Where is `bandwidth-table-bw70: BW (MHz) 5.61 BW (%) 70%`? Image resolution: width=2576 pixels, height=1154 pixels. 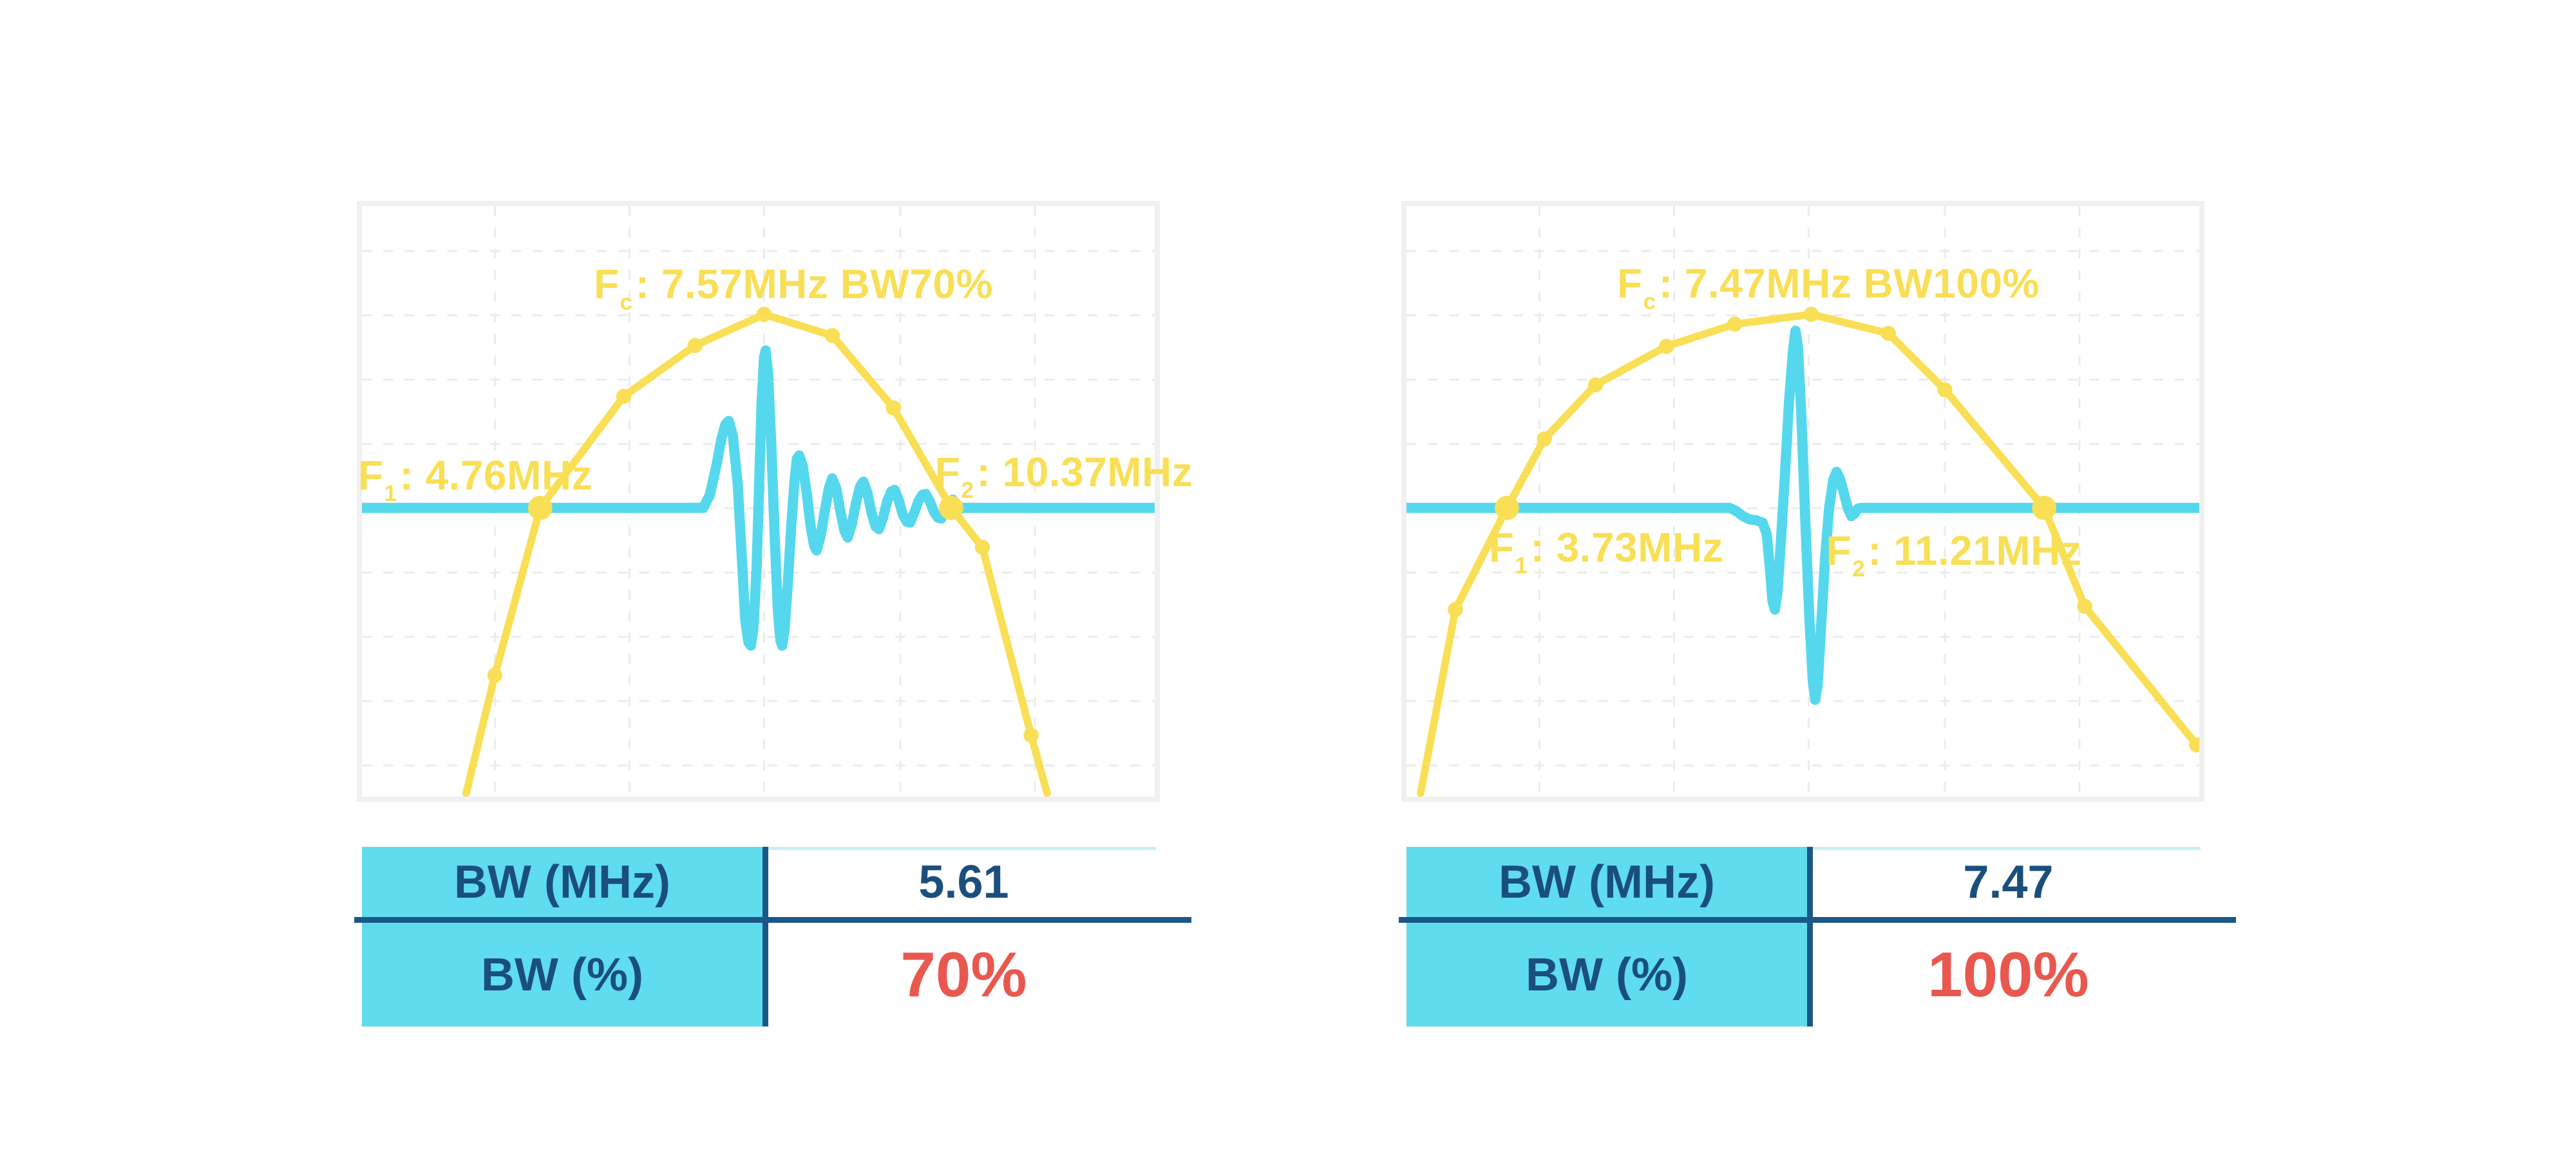 bandwidth-table-bw70: BW (MHz) 5.61 BW (%) 70% is located at coordinates (773, 936).